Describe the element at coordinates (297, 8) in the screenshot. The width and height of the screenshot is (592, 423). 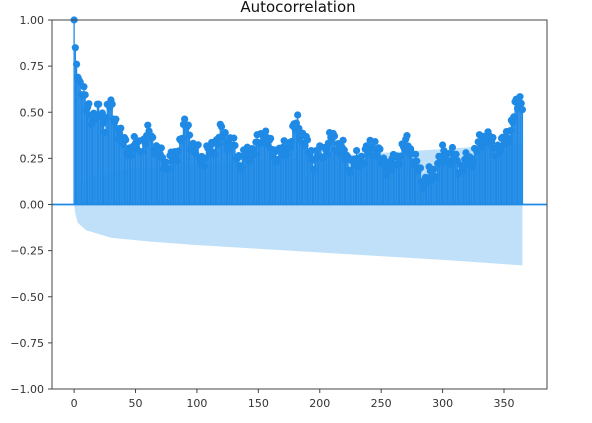
I see `chart-title: Autocorrelation` at that location.